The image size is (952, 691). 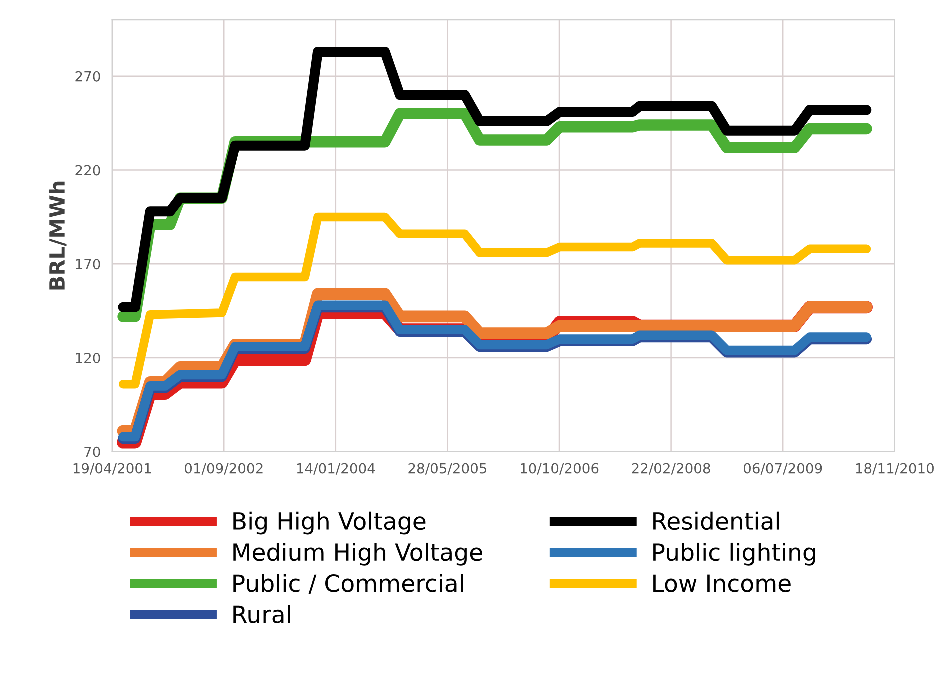 What do you see at coordinates (735, 554) in the screenshot?
I see `legend-label: Public lighting` at bounding box center [735, 554].